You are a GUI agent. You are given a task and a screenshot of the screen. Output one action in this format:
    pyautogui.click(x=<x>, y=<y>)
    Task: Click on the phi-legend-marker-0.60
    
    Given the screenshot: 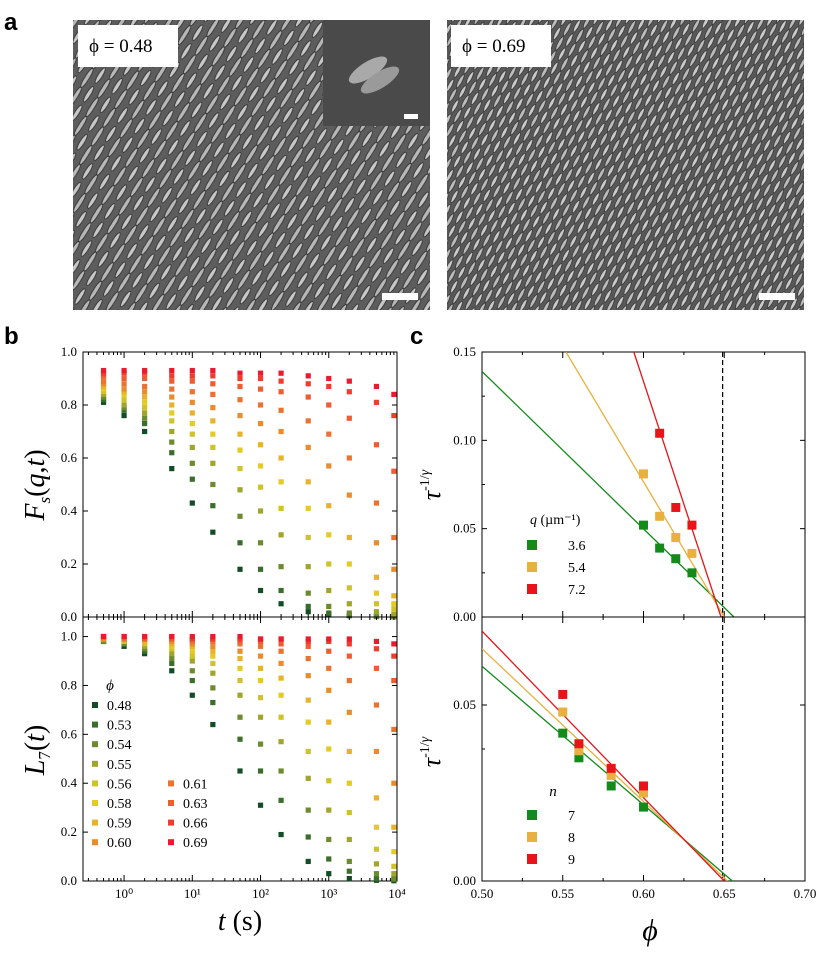 What is the action you would take?
    pyautogui.click(x=95, y=842)
    